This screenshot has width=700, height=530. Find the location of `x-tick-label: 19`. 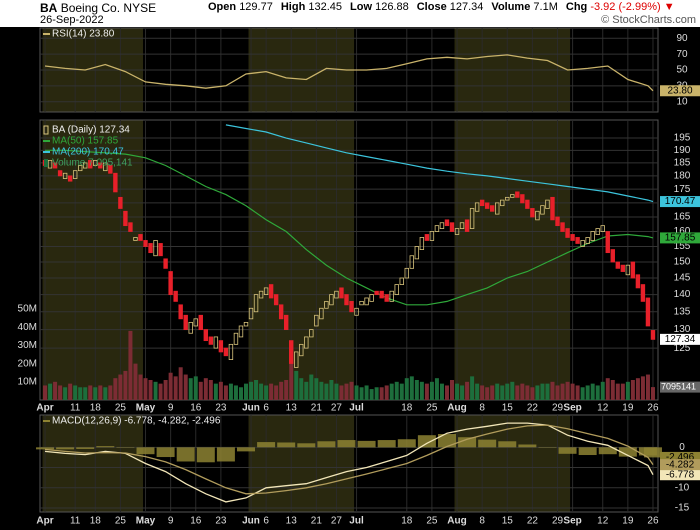

x-tick-label: 19 is located at coordinates (628, 408).